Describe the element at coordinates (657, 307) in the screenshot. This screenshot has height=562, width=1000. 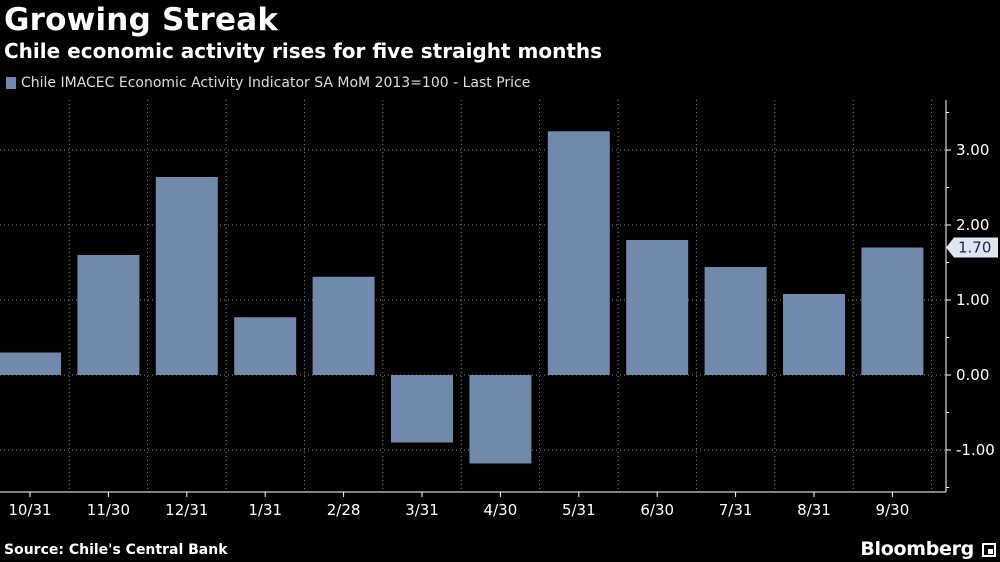
I see `bar-6/30` at that location.